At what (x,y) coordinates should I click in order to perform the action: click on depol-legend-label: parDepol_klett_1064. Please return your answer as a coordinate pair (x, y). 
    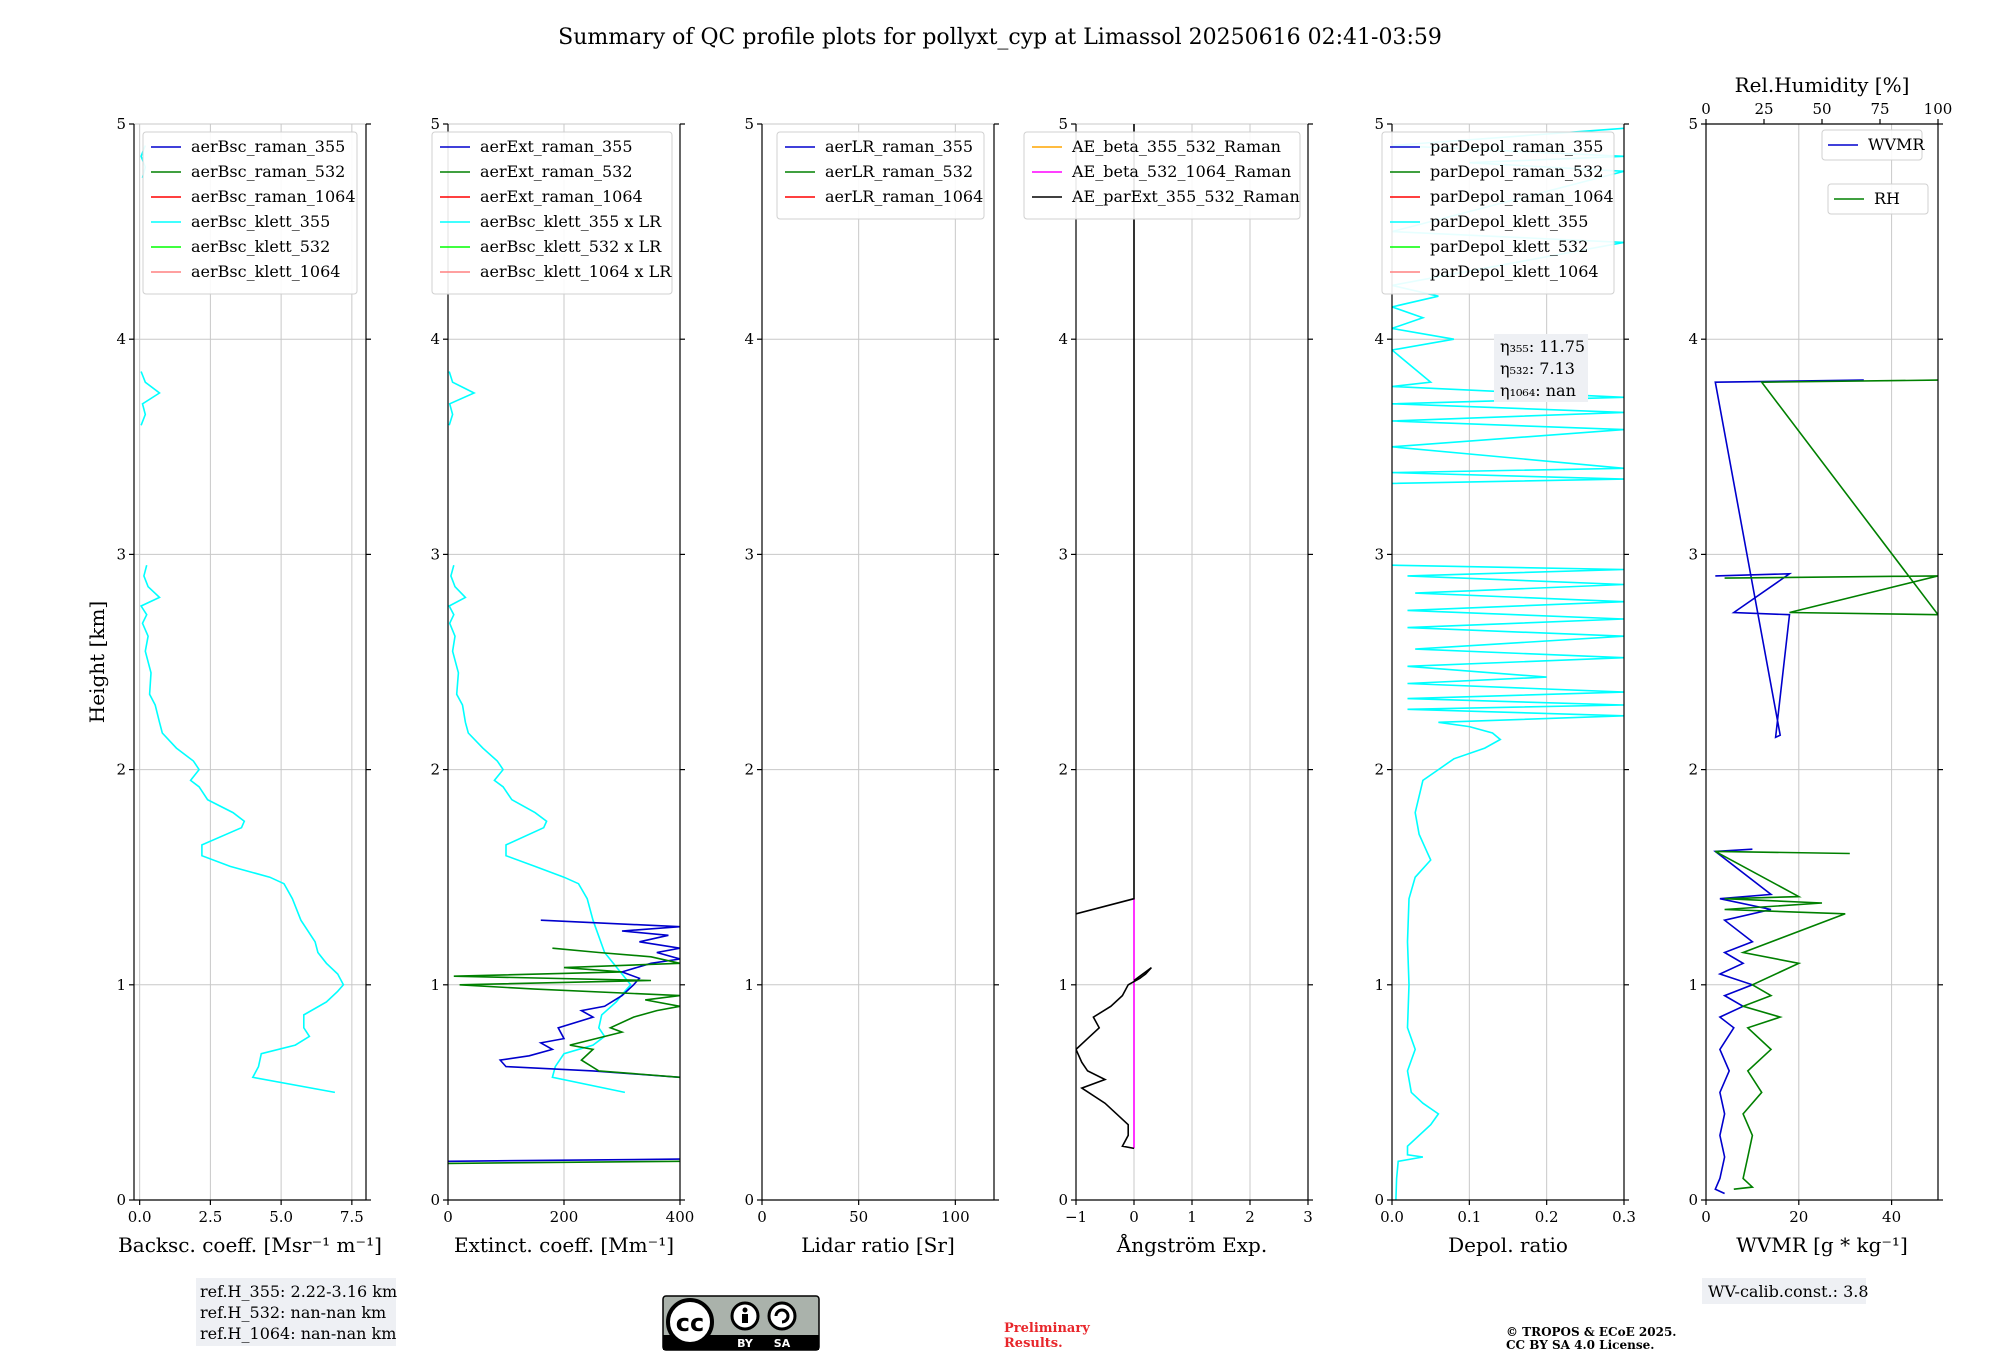
    Looking at the image, I should click on (1514, 271).